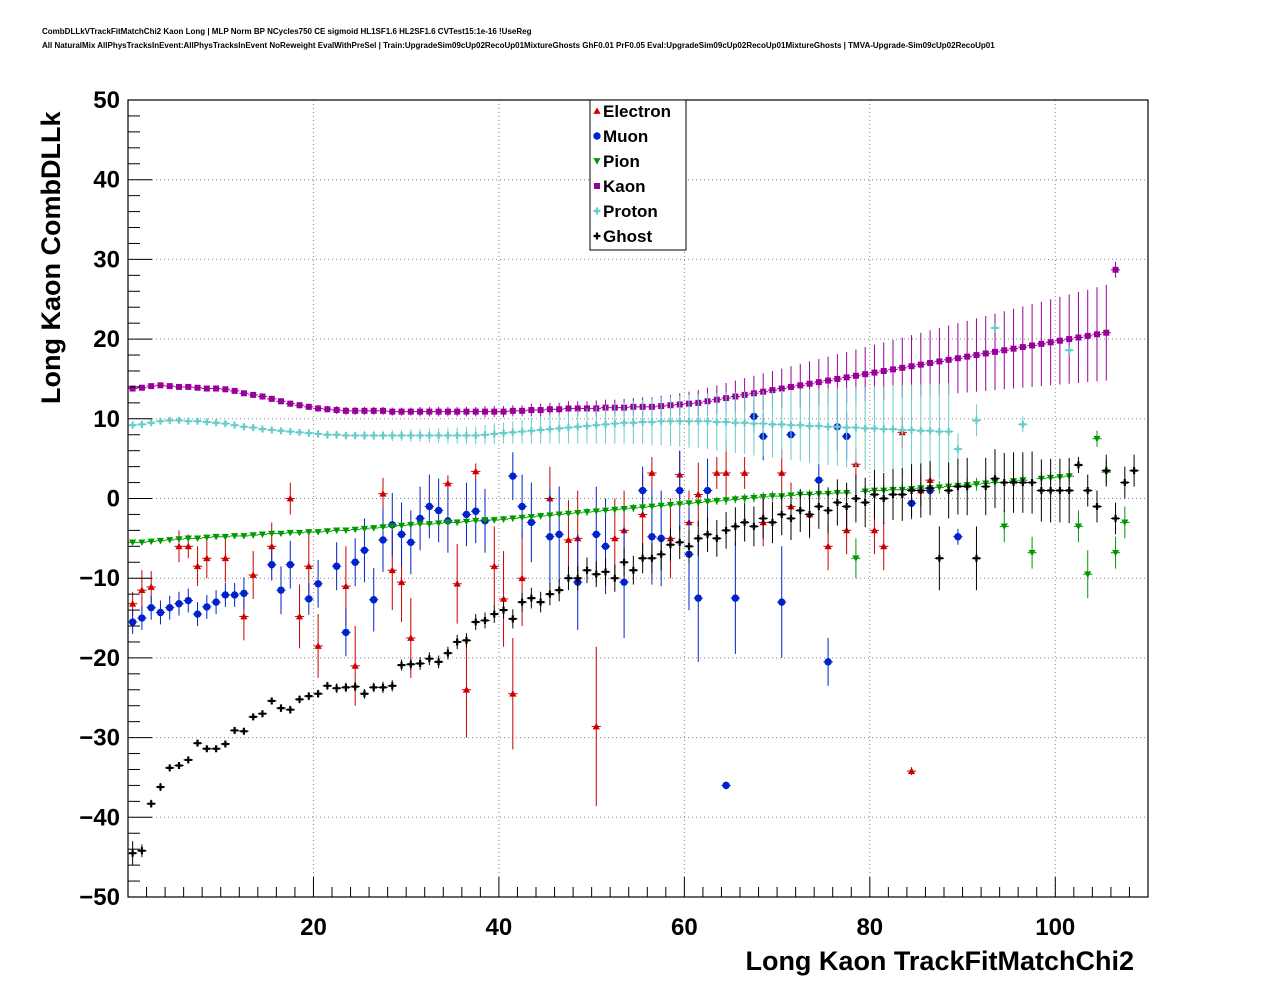 The height and width of the screenshot is (996, 1276). I want to click on legend-label: Proton, so click(630, 211).